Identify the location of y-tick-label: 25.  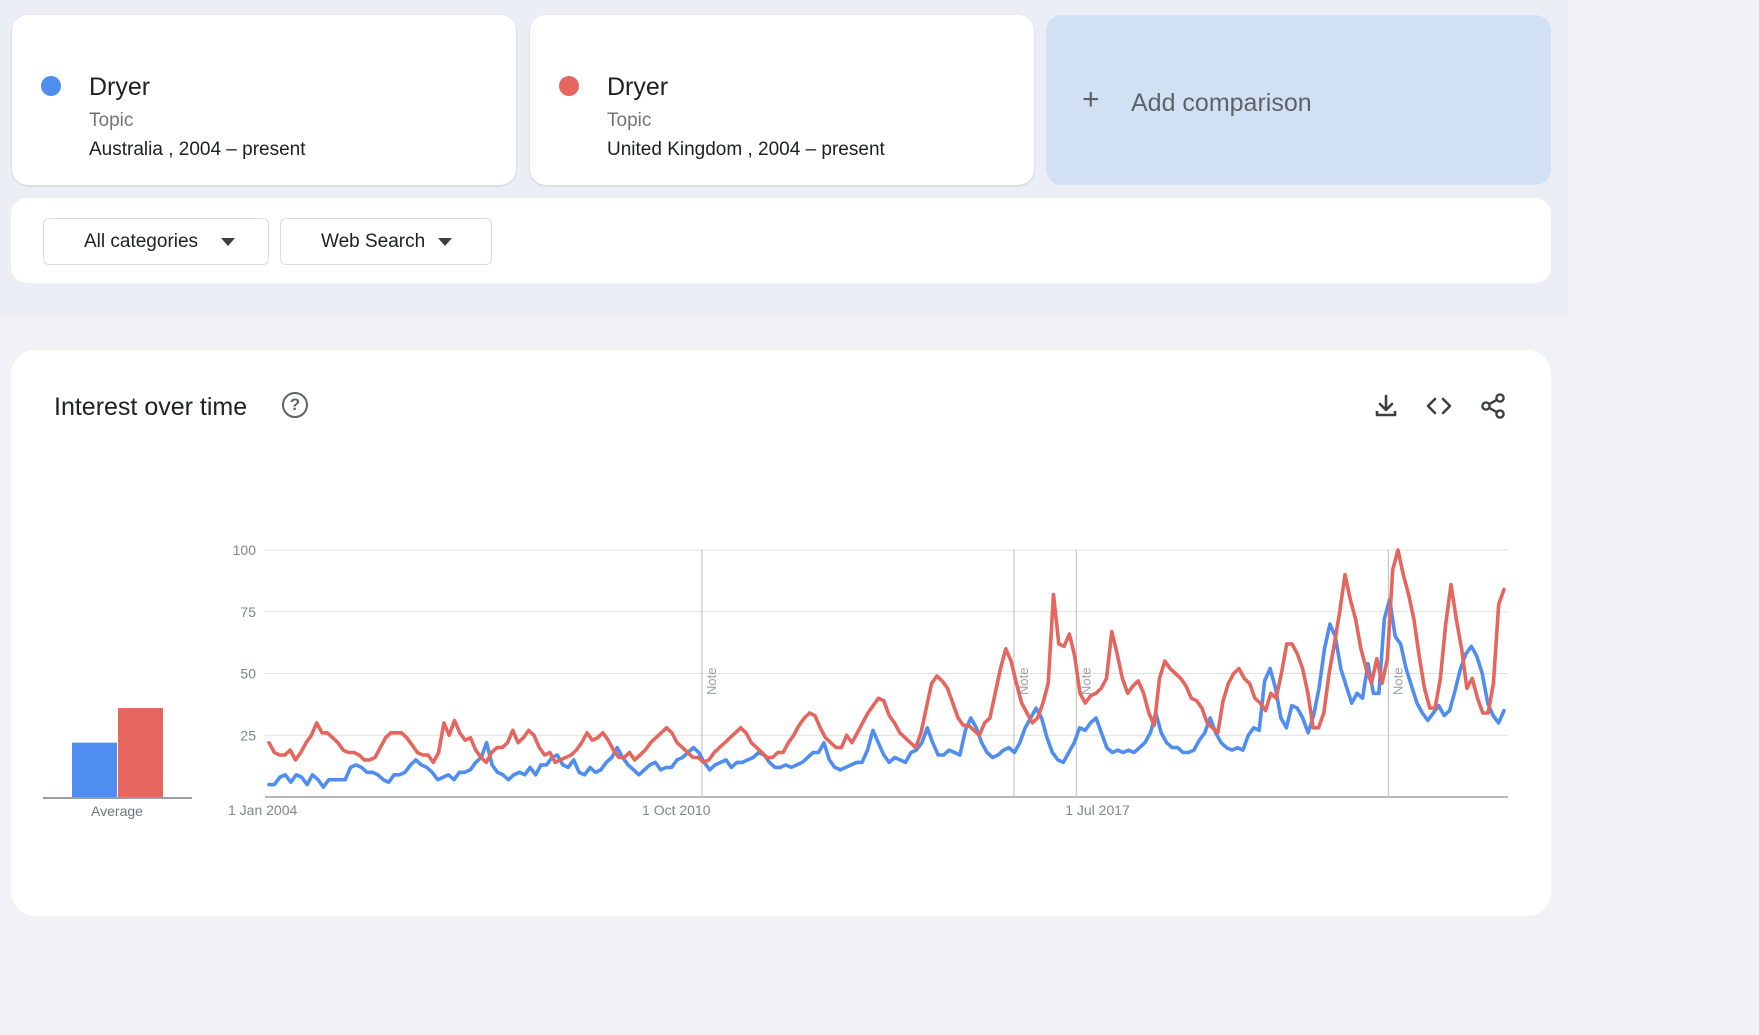
(248, 735).